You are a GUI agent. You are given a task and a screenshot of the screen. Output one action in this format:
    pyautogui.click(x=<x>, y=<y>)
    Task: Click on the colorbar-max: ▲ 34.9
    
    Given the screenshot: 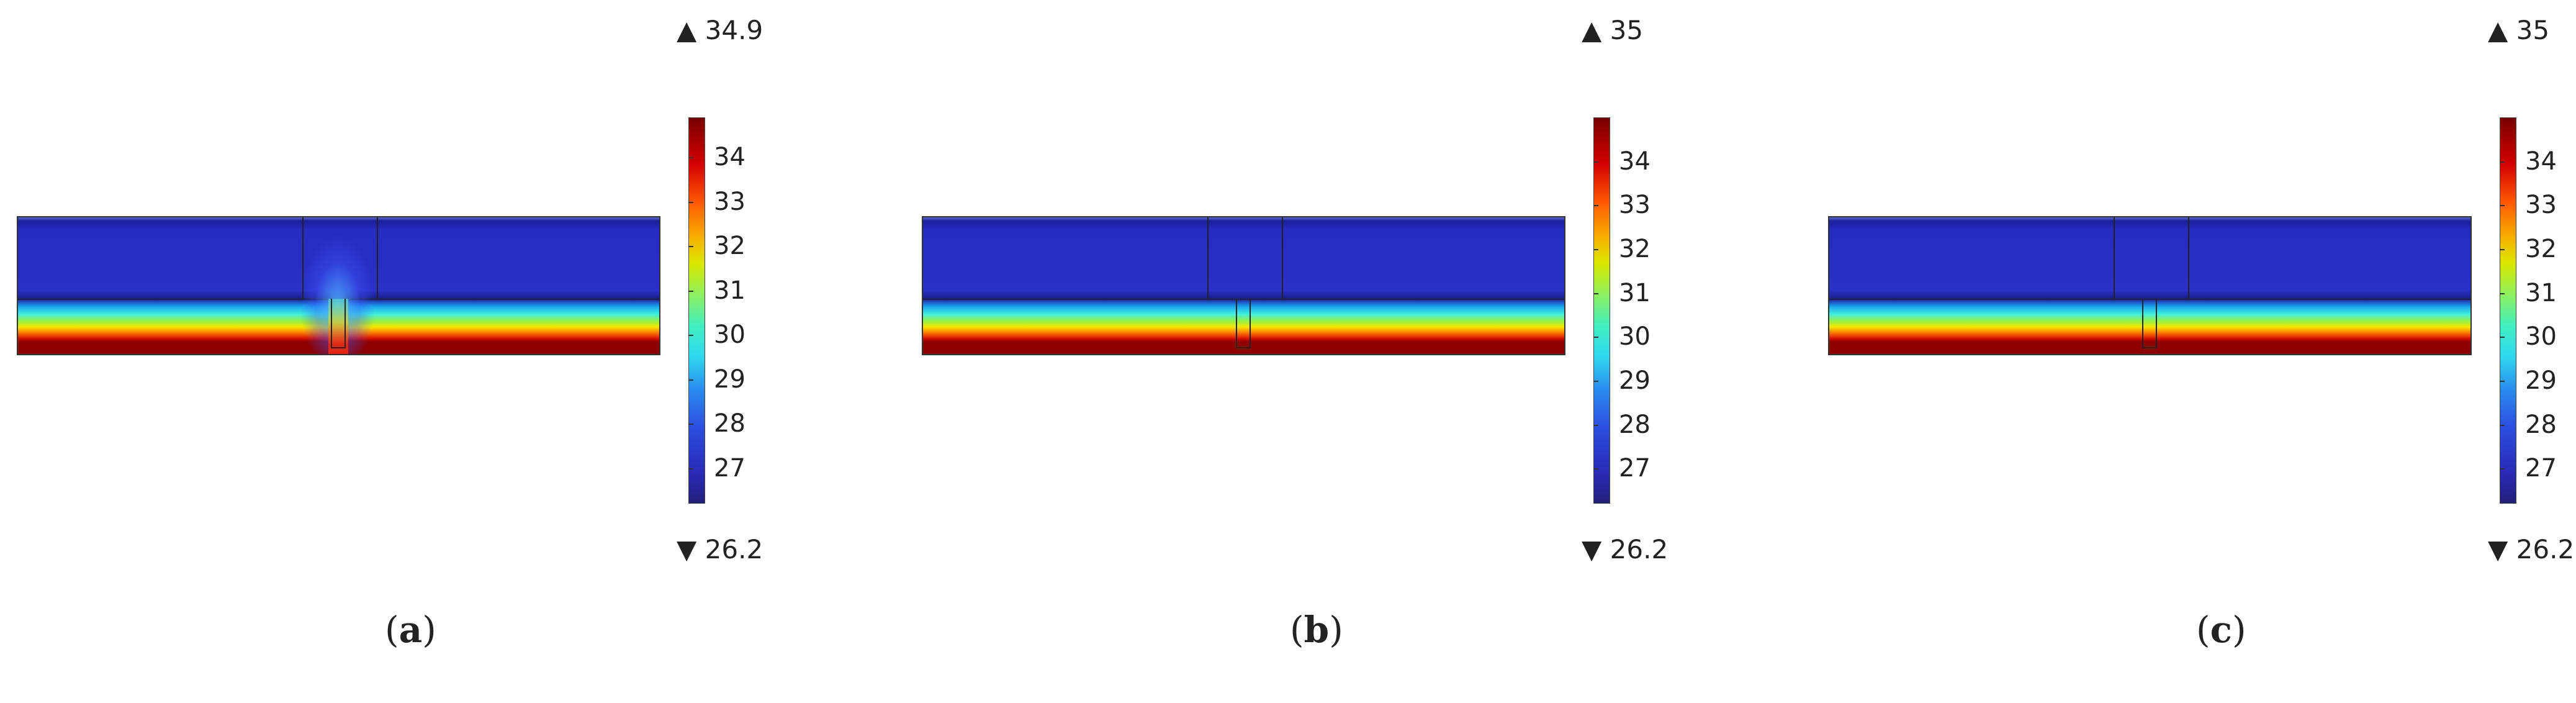 What is the action you would take?
    pyautogui.click(x=720, y=30)
    